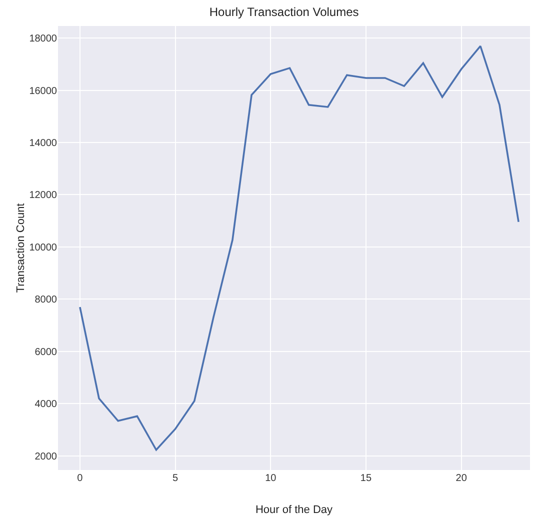  I want to click on y-tick-label: 6000, so click(46, 352).